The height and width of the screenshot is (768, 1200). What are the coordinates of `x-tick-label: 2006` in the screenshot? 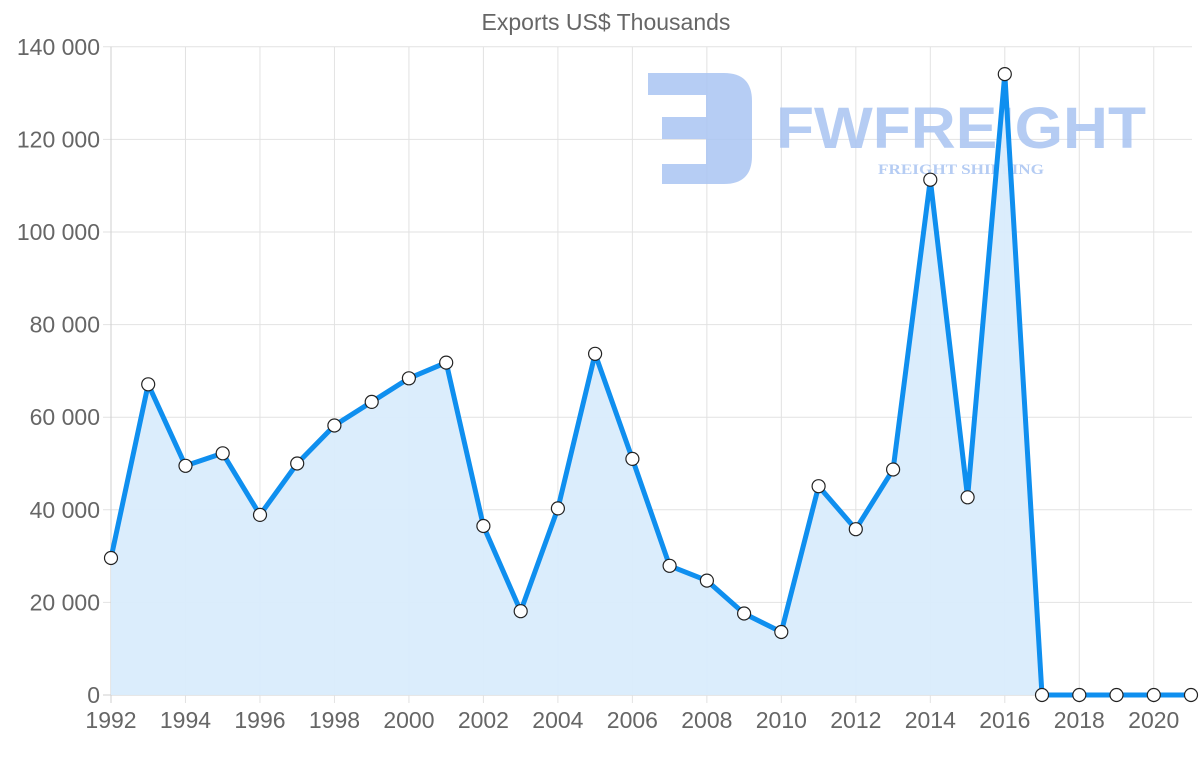 It's located at (632, 720).